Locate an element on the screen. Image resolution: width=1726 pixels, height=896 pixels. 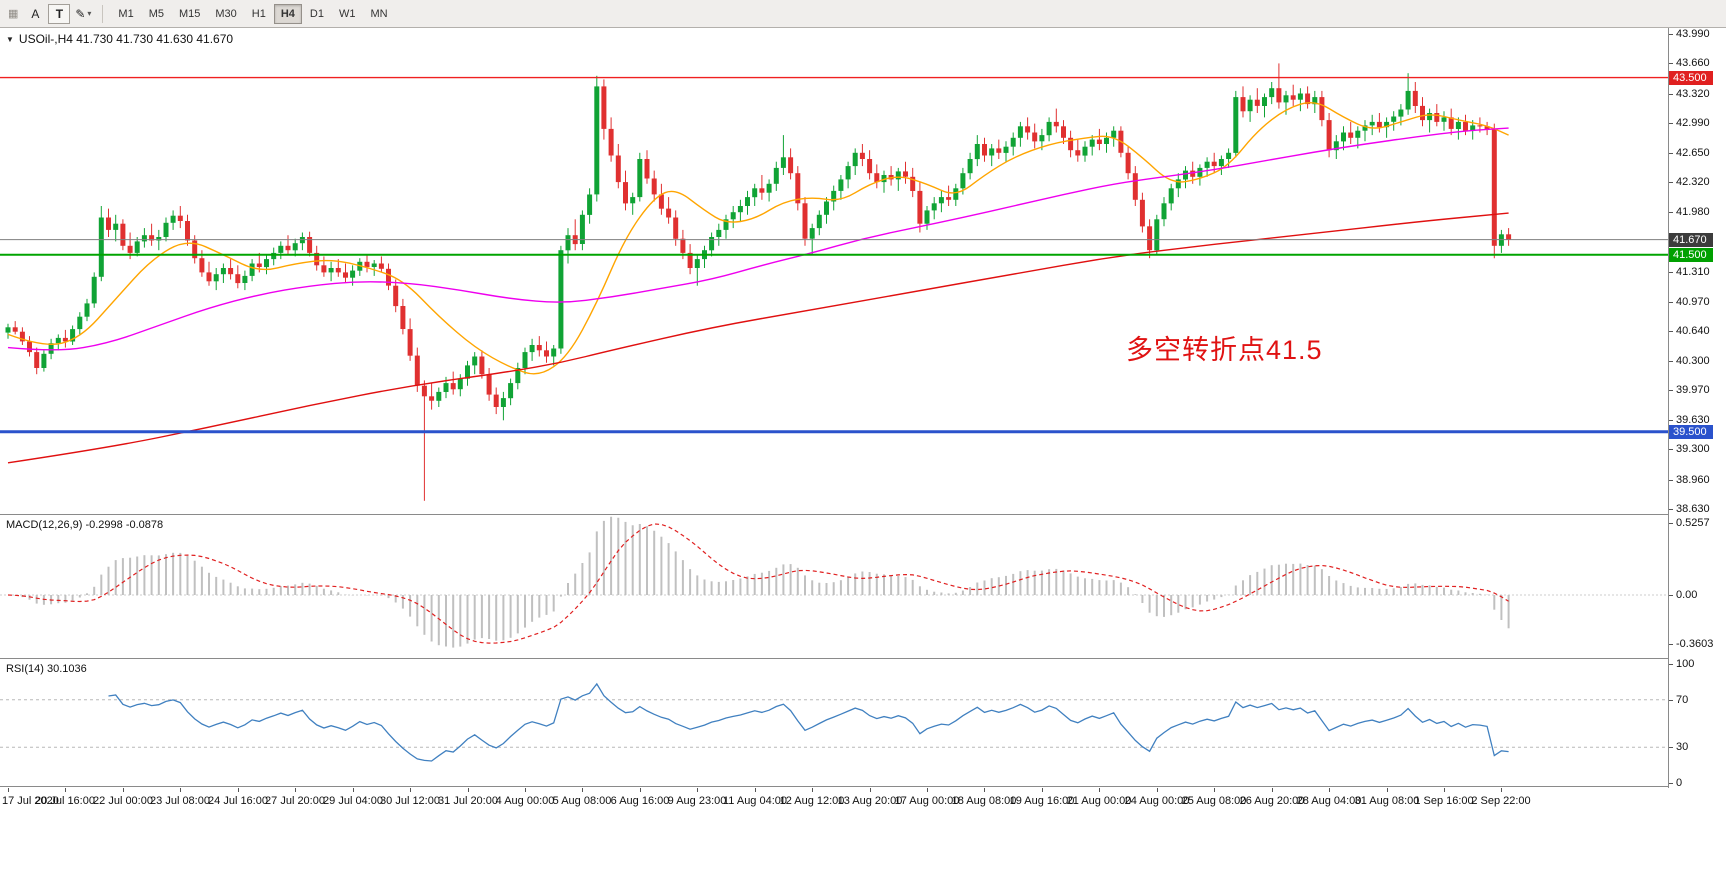
rsi-axis-label: 100 is located at coordinates (1685, 664).